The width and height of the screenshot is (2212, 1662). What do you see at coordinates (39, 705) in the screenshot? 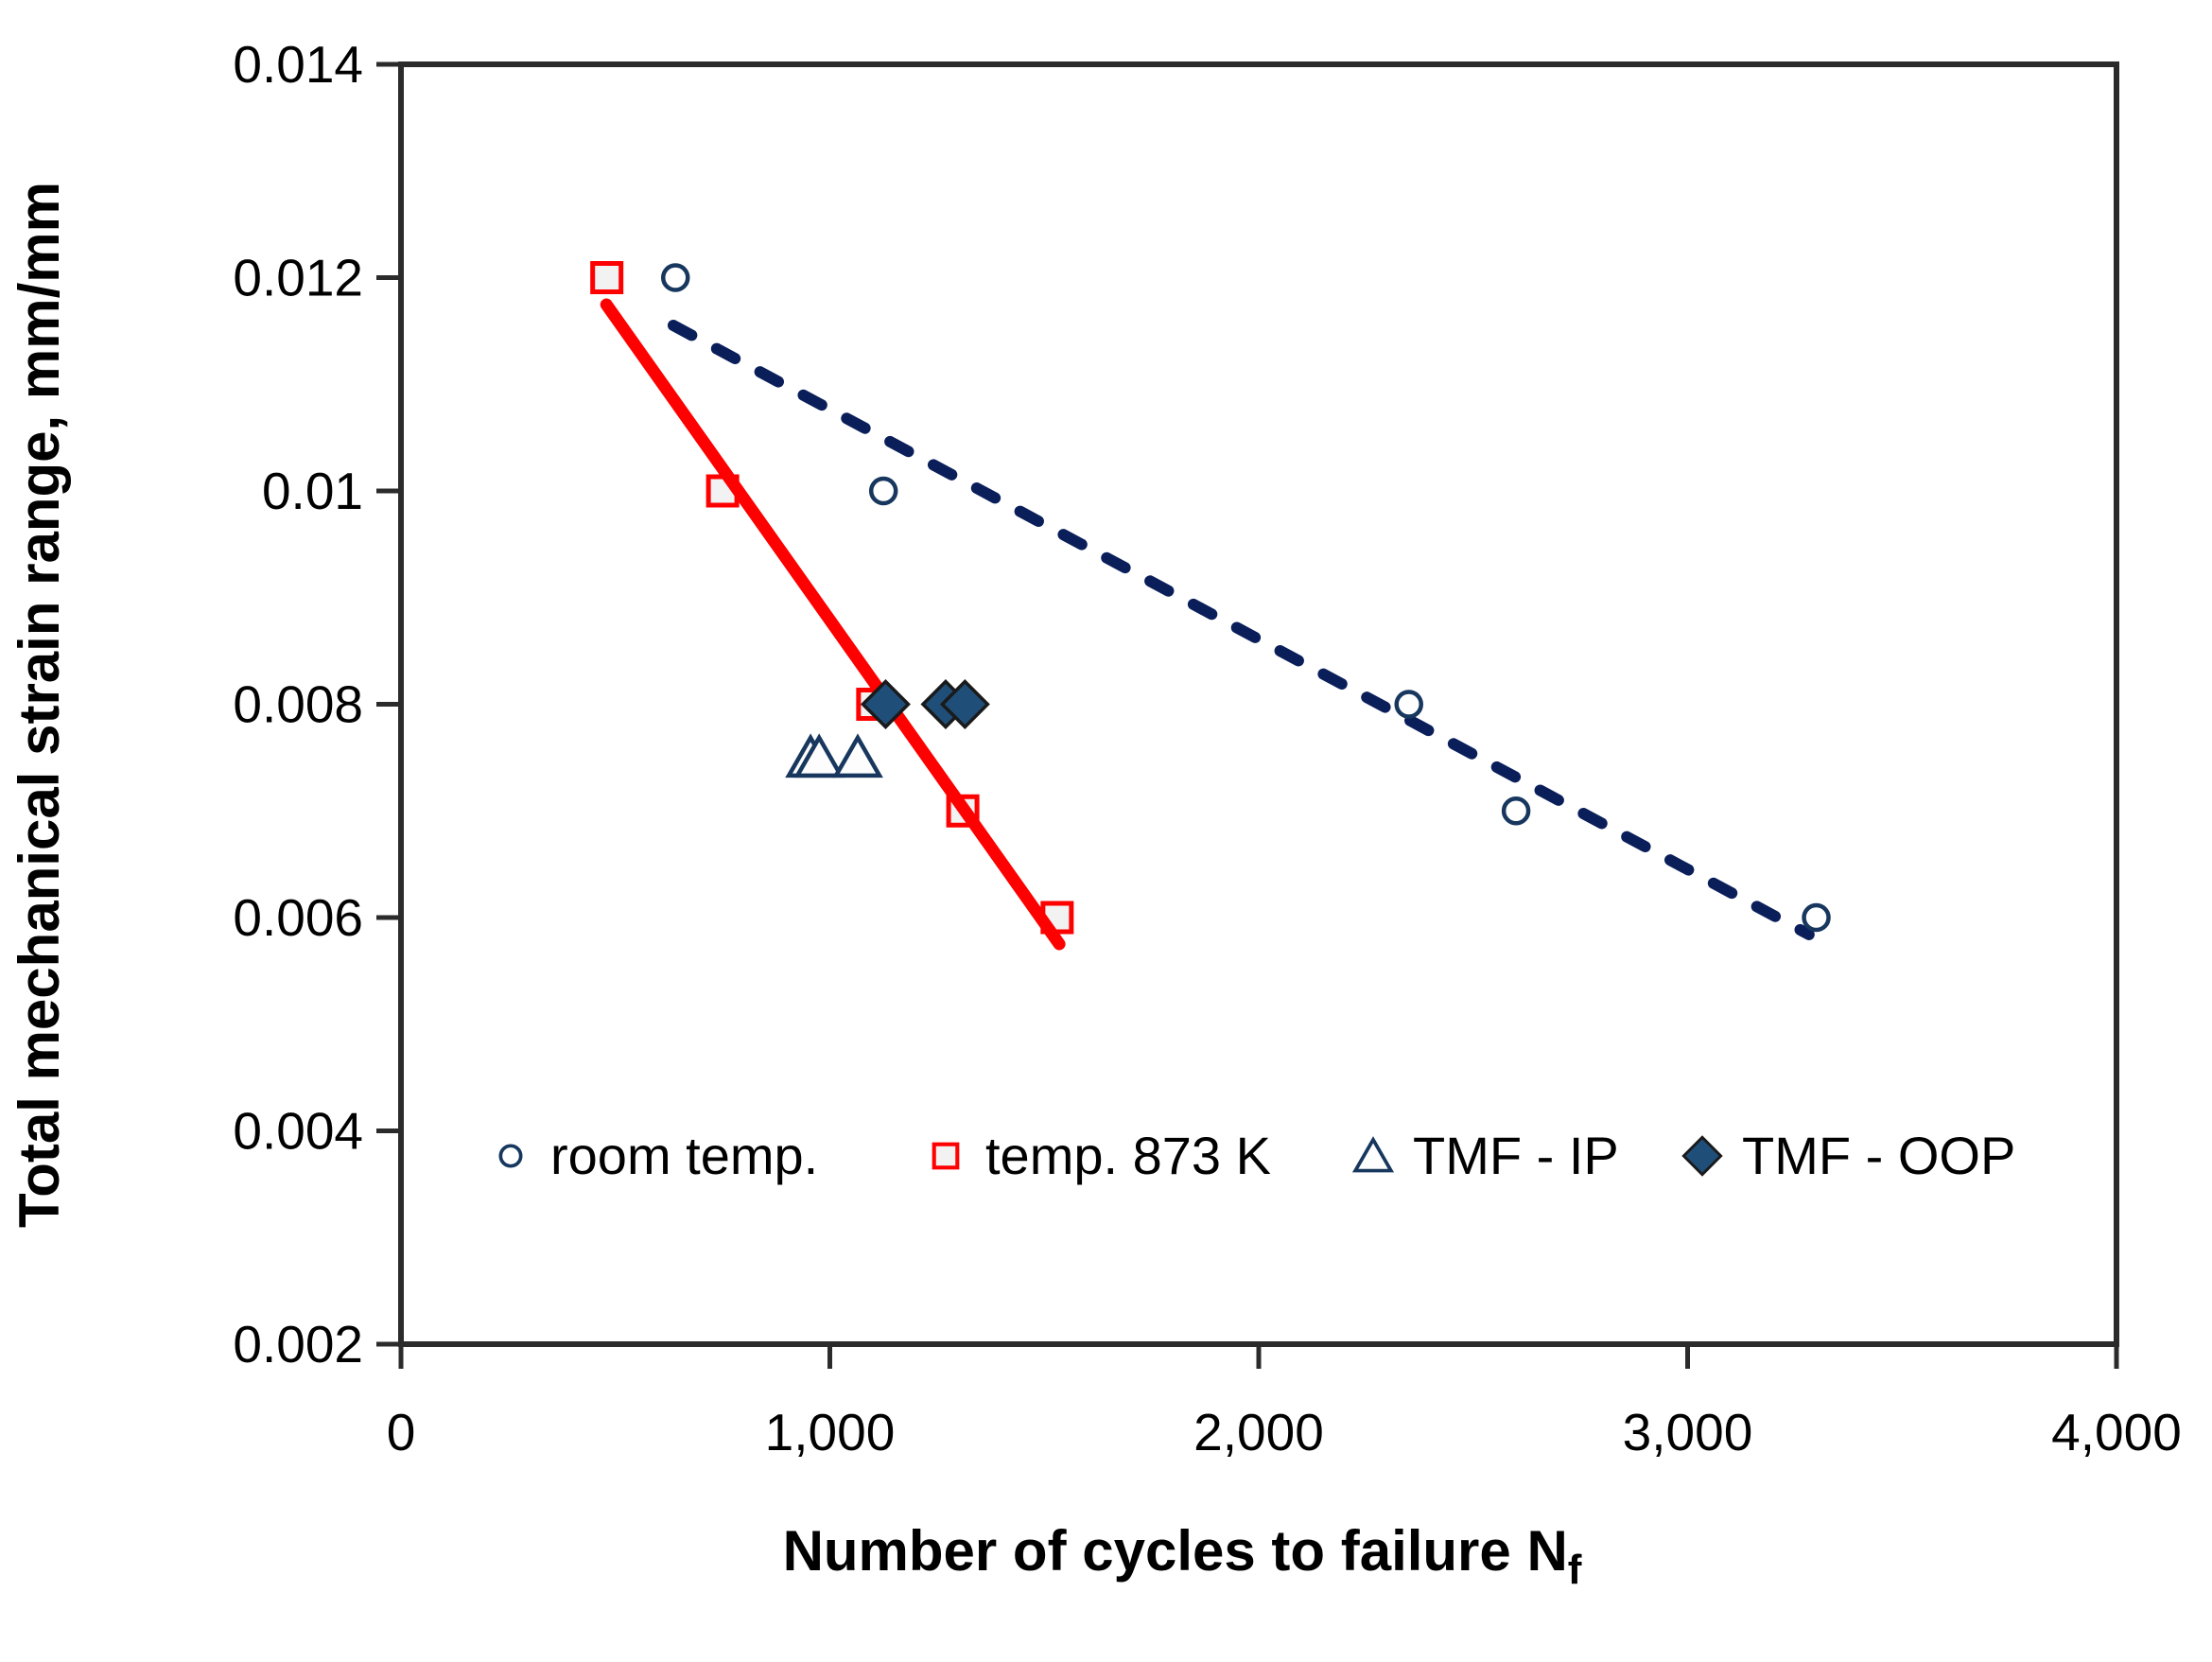
I see `y-axis-title: Total mechanical strain range, mm/mm` at bounding box center [39, 705].